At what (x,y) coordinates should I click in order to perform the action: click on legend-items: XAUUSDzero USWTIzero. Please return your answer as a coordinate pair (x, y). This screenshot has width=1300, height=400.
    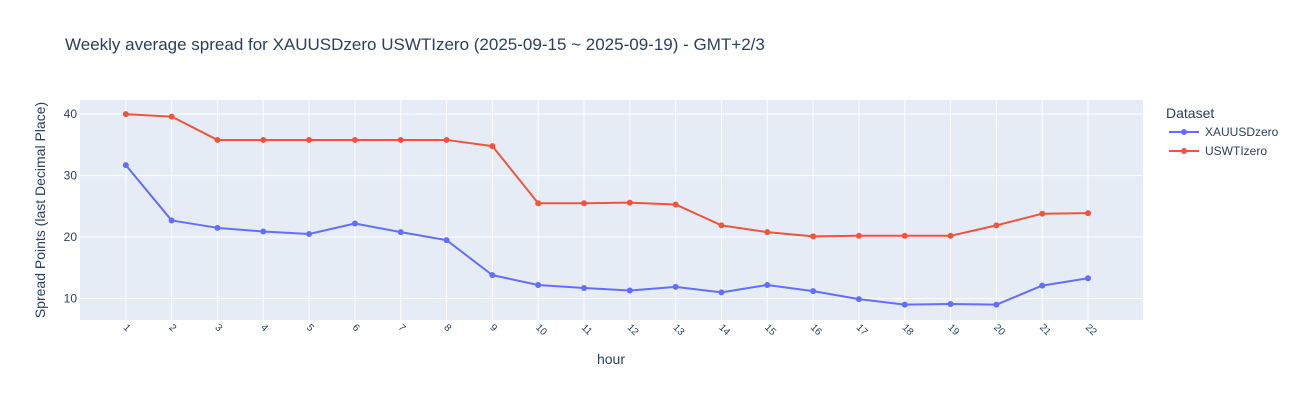
    Looking at the image, I should click on (1224, 141).